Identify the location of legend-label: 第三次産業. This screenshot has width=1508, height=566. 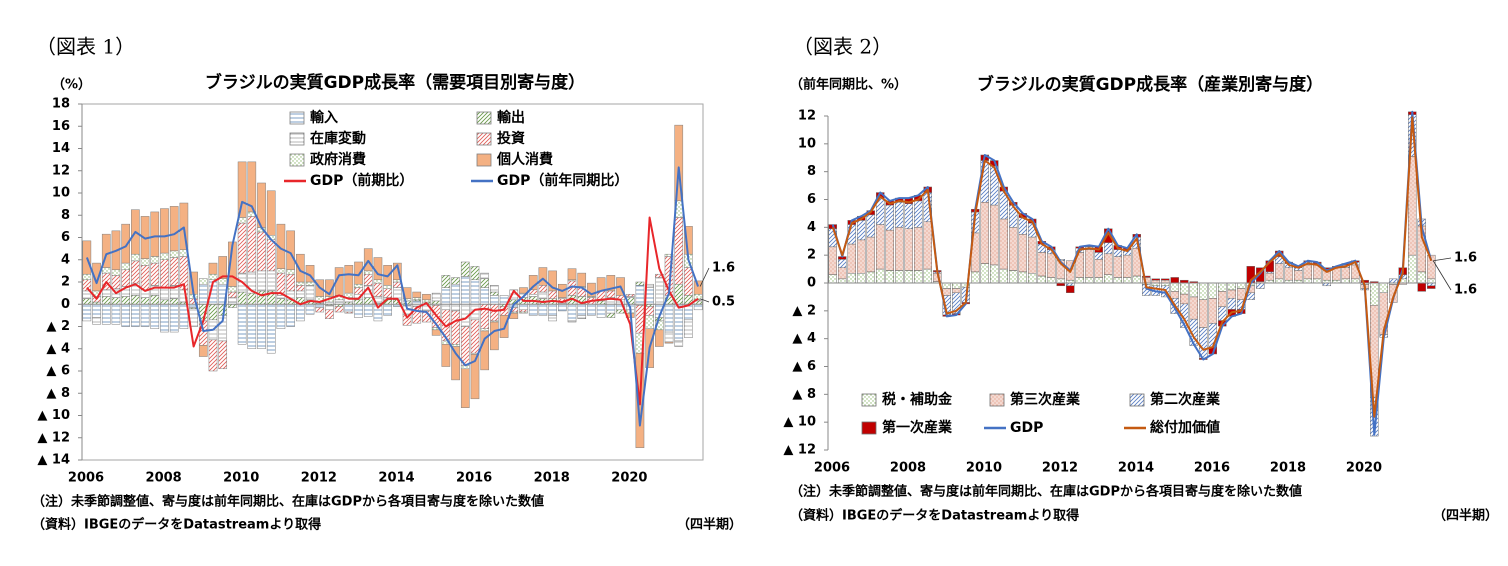
(1045, 399).